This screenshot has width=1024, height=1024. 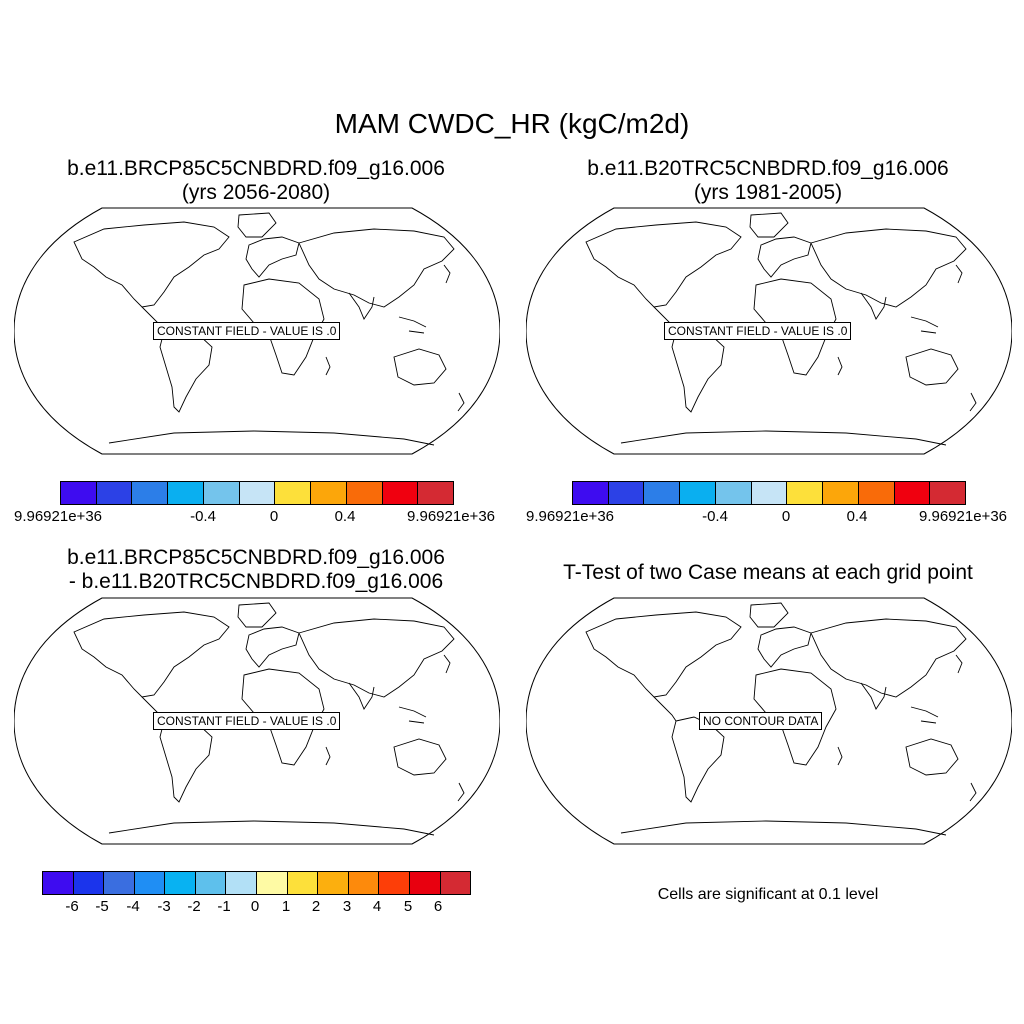 What do you see at coordinates (255, 906) in the screenshot?
I see `colorbar-bottom-label: 0` at bounding box center [255, 906].